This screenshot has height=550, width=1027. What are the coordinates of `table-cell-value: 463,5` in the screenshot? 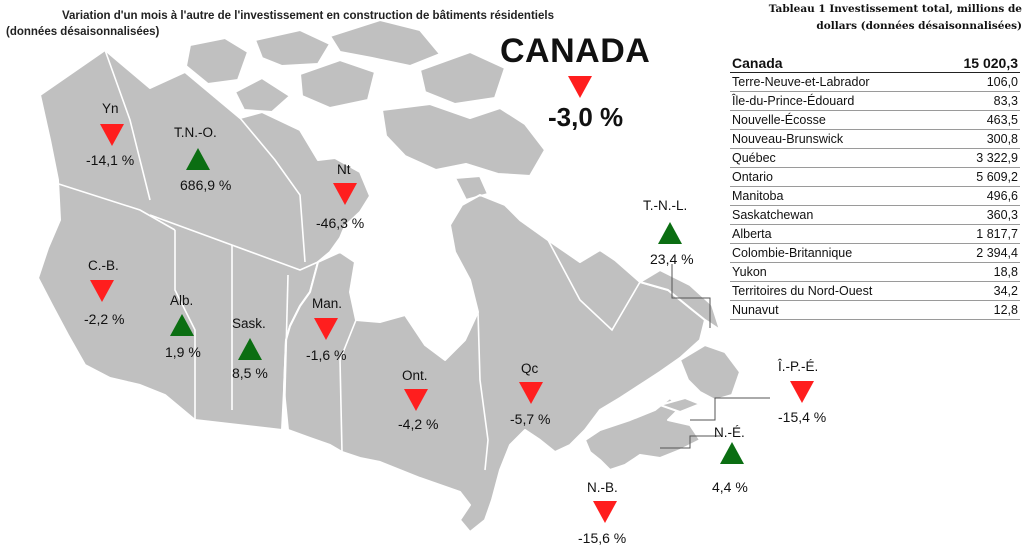 It's located at (978, 120).